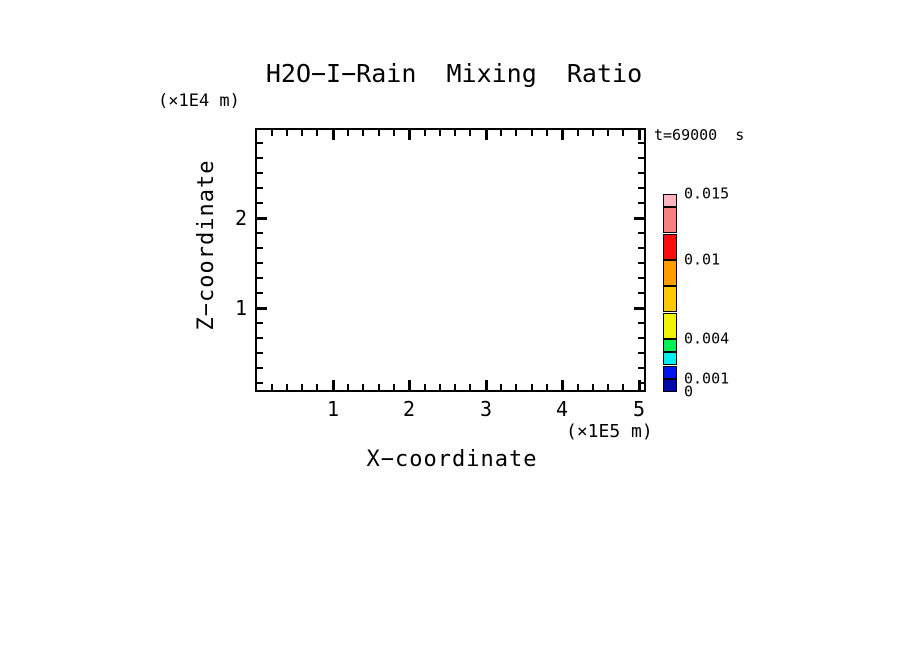  I want to click on colorbar-tick-label: 0.001, so click(707, 378).